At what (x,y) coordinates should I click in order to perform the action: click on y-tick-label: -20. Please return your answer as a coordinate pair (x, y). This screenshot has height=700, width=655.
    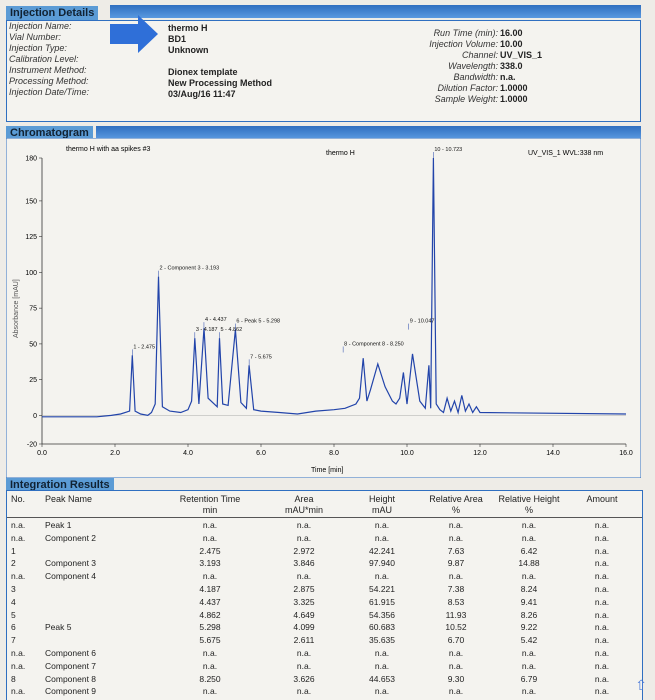
    Looking at the image, I should click on (32, 445).